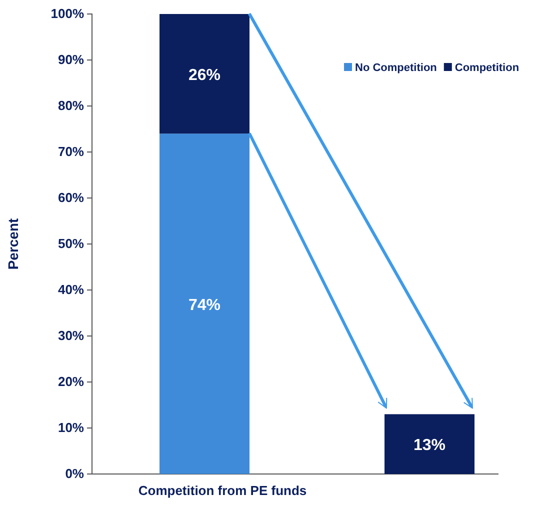  I want to click on x-tick-label: Competition from PE funds, so click(222, 490).